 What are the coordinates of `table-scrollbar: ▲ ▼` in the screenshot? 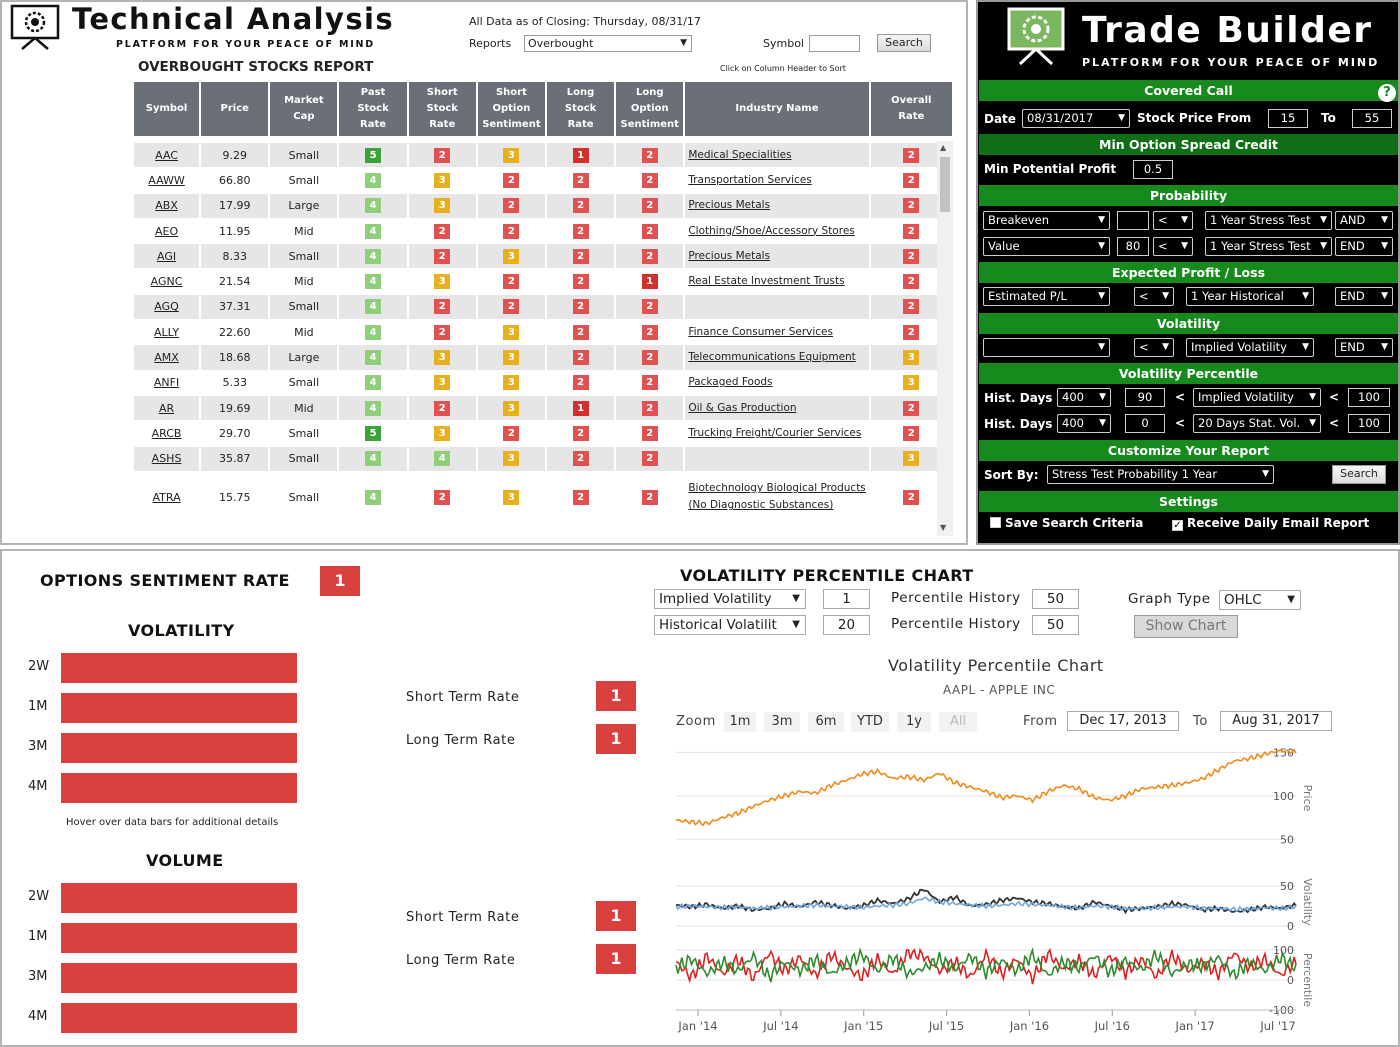 It's located at (945, 338).